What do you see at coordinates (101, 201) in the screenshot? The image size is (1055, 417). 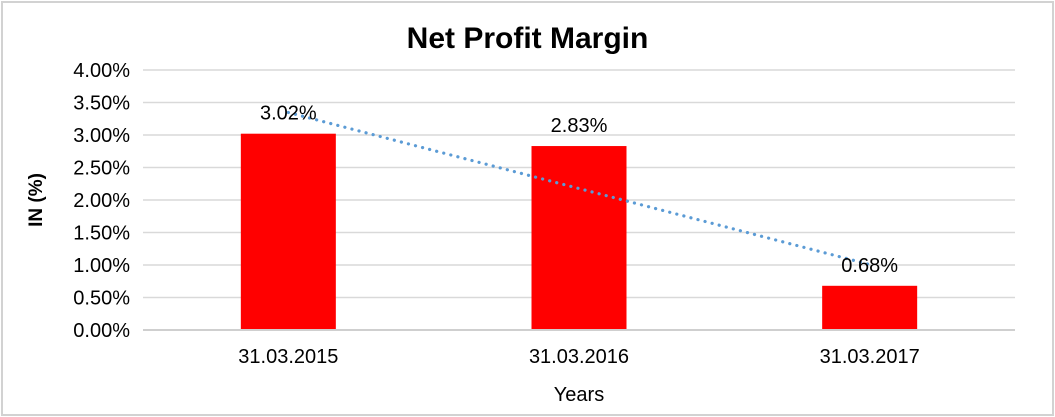 I see `y-tick-label: 2.00%` at bounding box center [101, 201].